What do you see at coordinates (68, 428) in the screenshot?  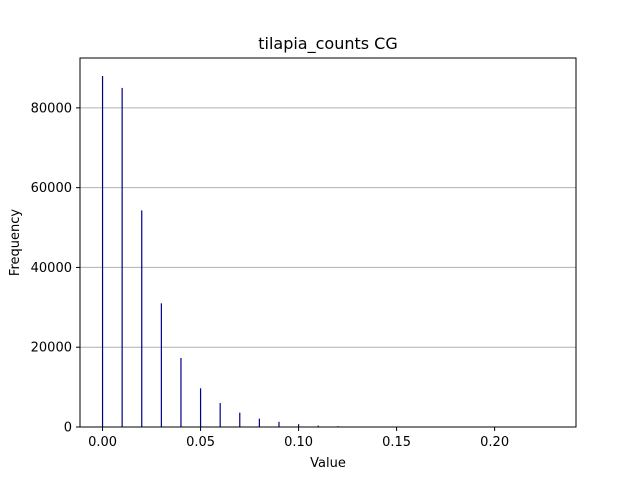 I see `y-tick-label: 0` at bounding box center [68, 428].